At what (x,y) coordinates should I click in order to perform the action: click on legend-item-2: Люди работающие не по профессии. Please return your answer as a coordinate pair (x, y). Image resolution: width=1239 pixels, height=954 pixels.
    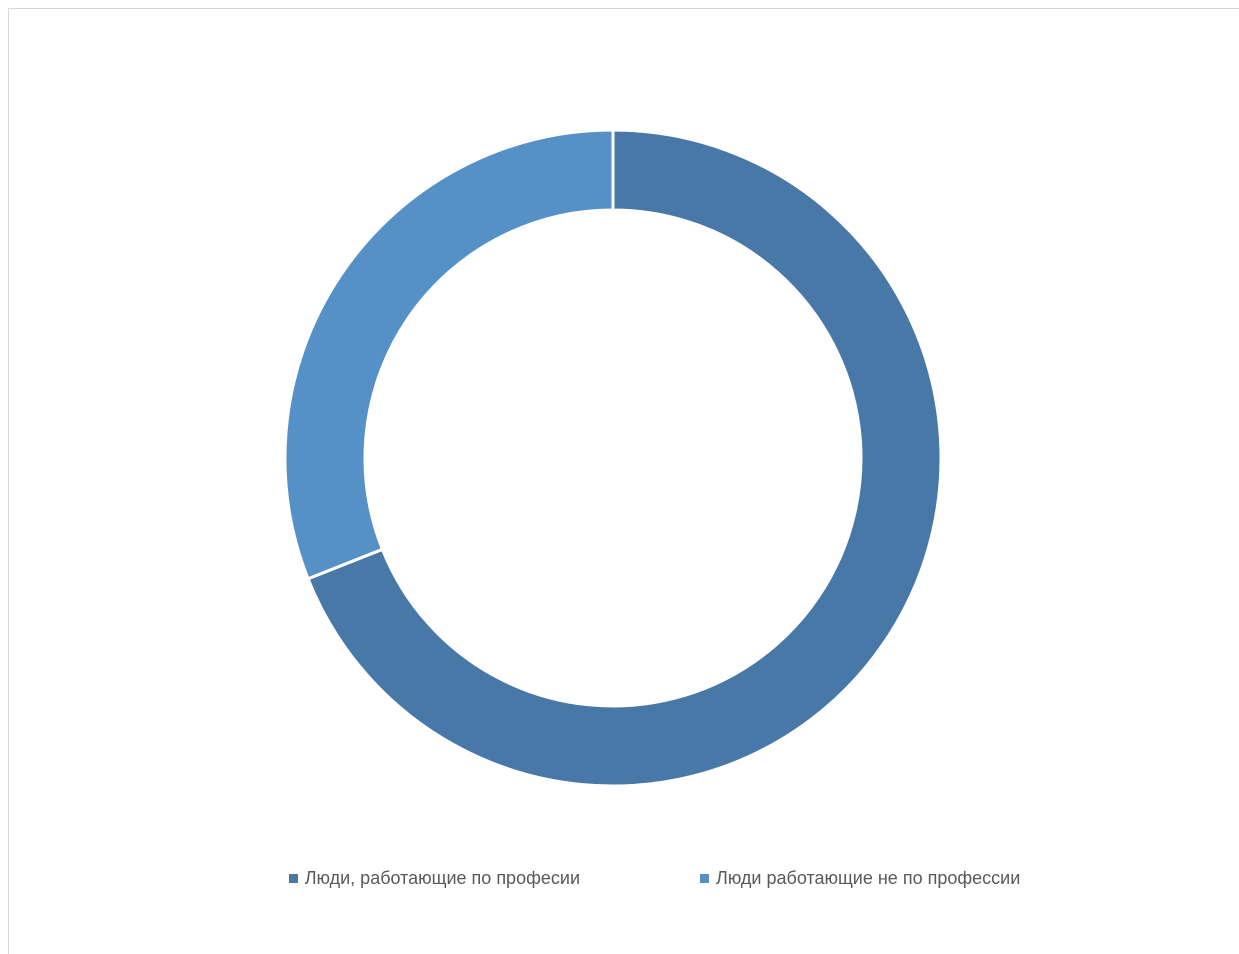
    Looking at the image, I should click on (860, 878).